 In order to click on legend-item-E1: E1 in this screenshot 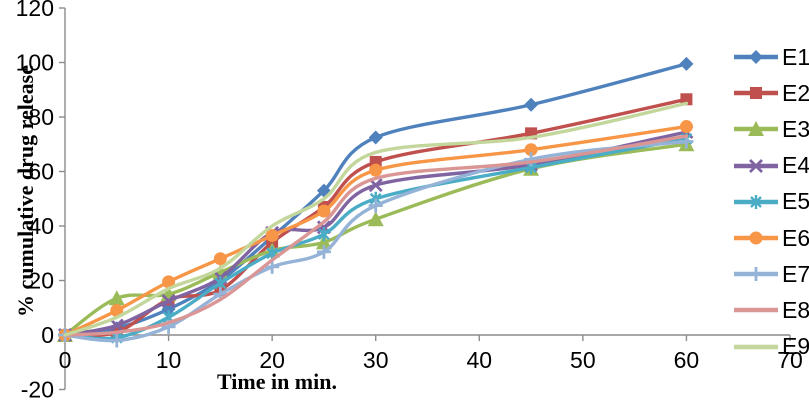, I will do `click(771, 57)`.